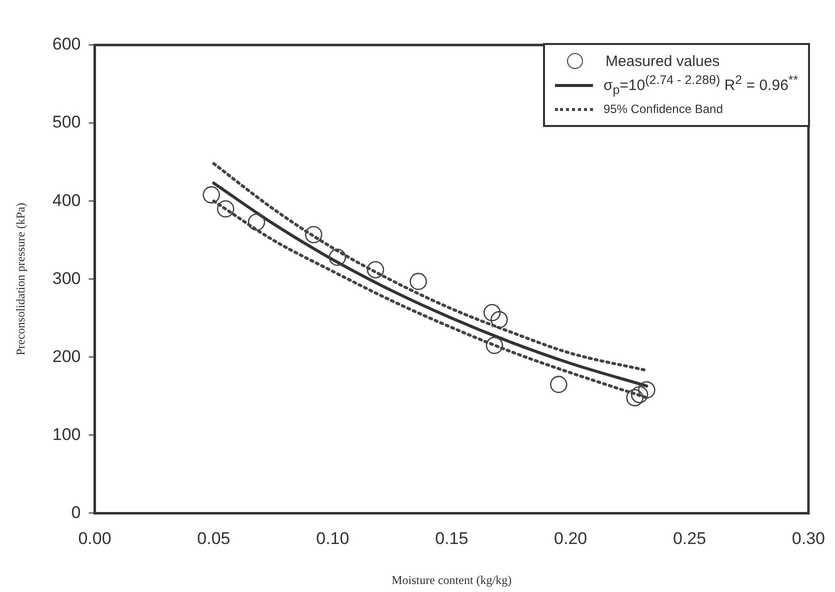  What do you see at coordinates (333, 538) in the screenshot?
I see `x-tick-label: 0.10` at bounding box center [333, 538].